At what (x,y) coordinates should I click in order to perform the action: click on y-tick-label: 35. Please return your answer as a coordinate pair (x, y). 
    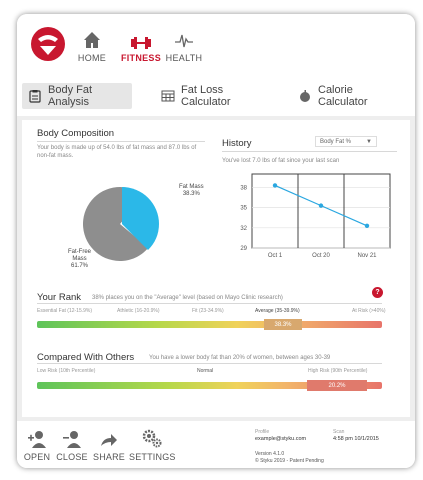
    Looking at the image, I should click on (243, 209).